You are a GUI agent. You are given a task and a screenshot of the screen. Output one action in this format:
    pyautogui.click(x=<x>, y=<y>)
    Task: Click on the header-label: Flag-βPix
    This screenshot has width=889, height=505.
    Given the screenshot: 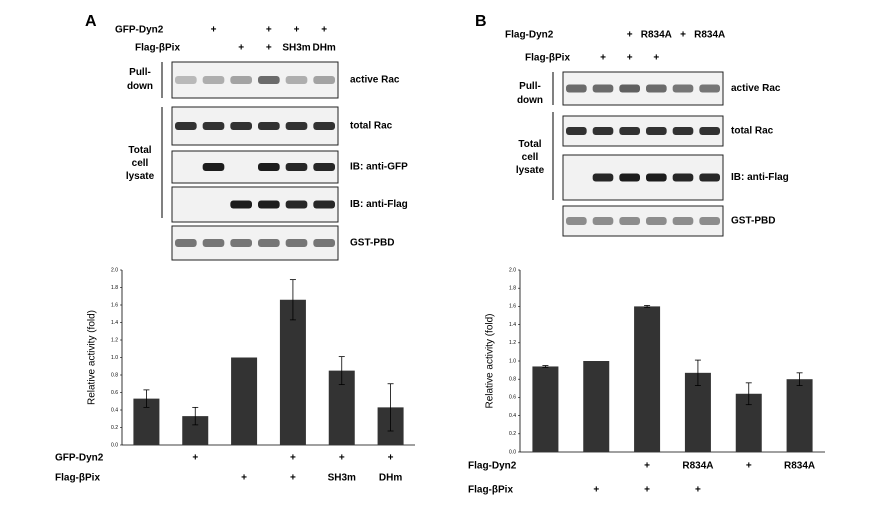 What is the action you would take?
    pyautogui.click(x=547, y=58)
    